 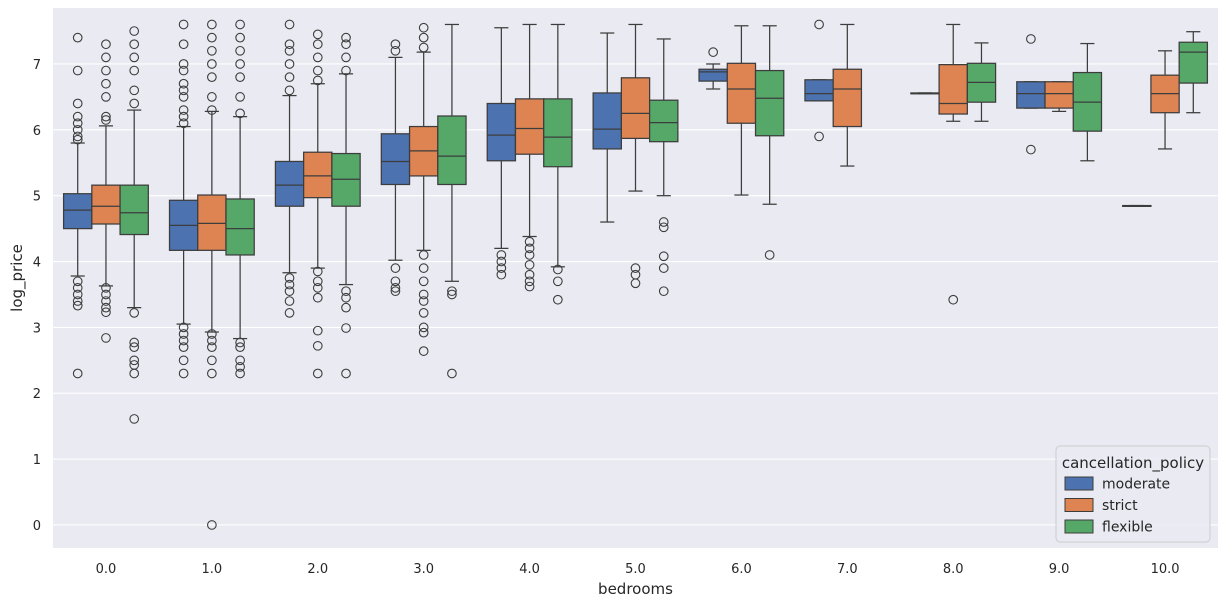 What do you see at coordinates (635, 569) in the screenshot?
I see `x-tick-label: 5.0` at bounding box center [635, 569].